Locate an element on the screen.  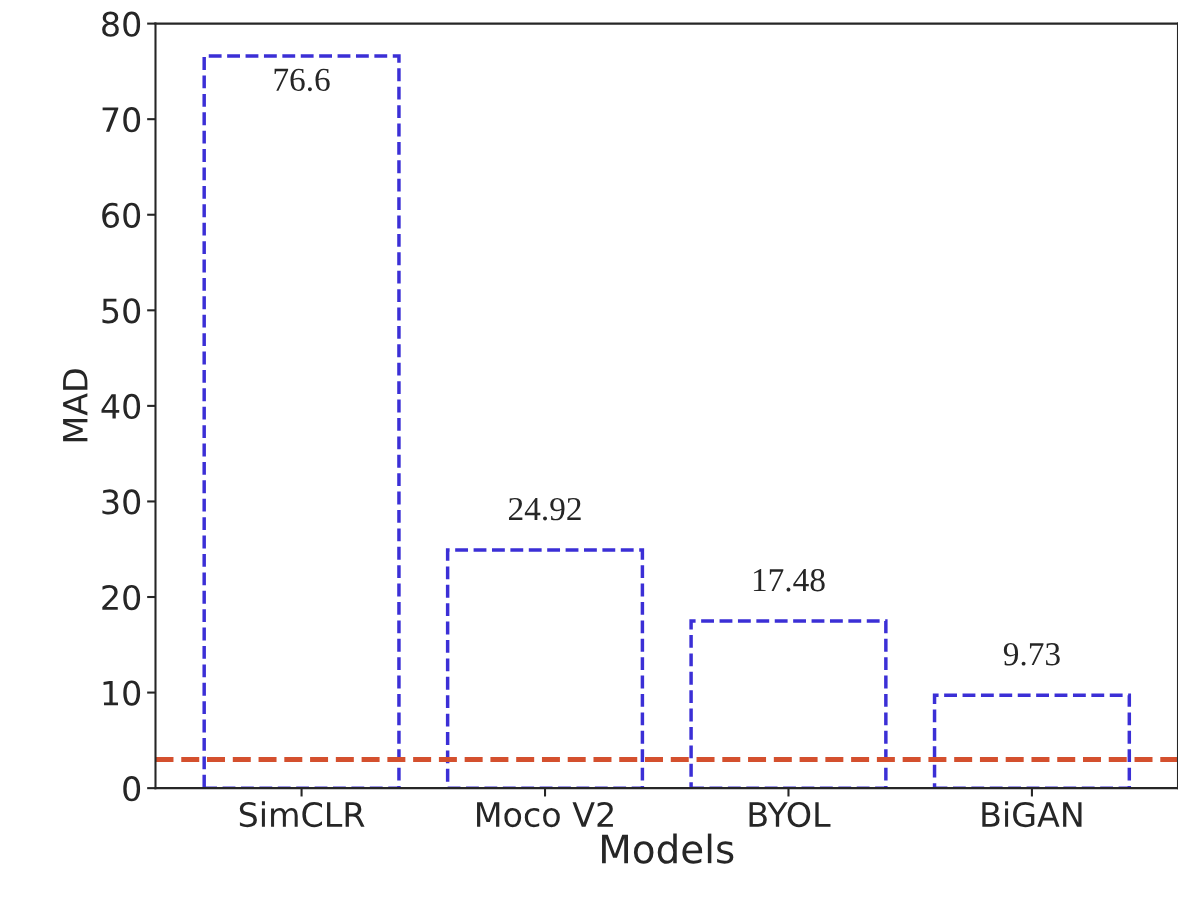
y-tick-label: 70 is located at coordinates (121, 120).